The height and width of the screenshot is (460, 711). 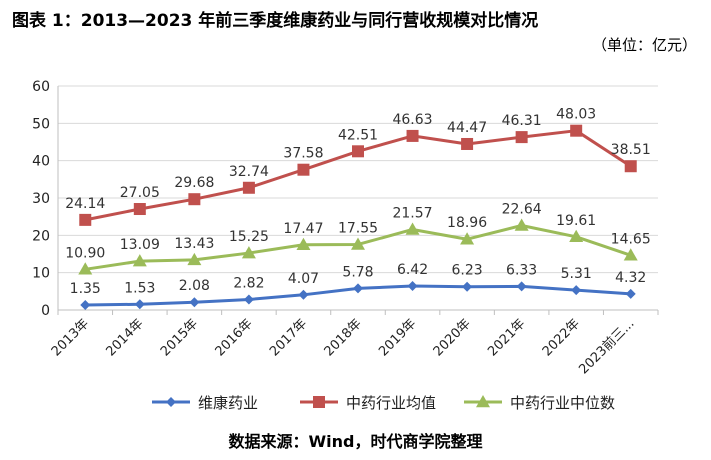 What do you see at coordinates (630, 278) in the screenshot?
I see `data-label: 4.32` at bounding box center [630, 278].